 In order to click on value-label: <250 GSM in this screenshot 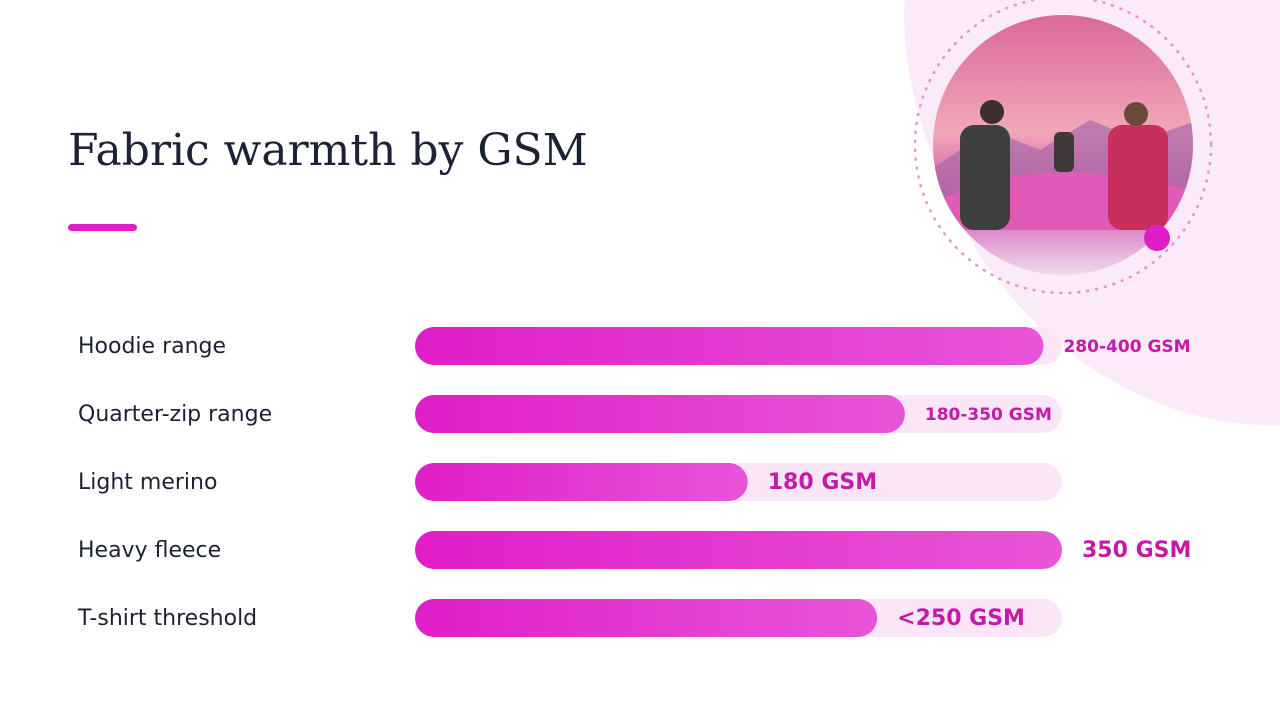, I will do `click(961, 618)`.